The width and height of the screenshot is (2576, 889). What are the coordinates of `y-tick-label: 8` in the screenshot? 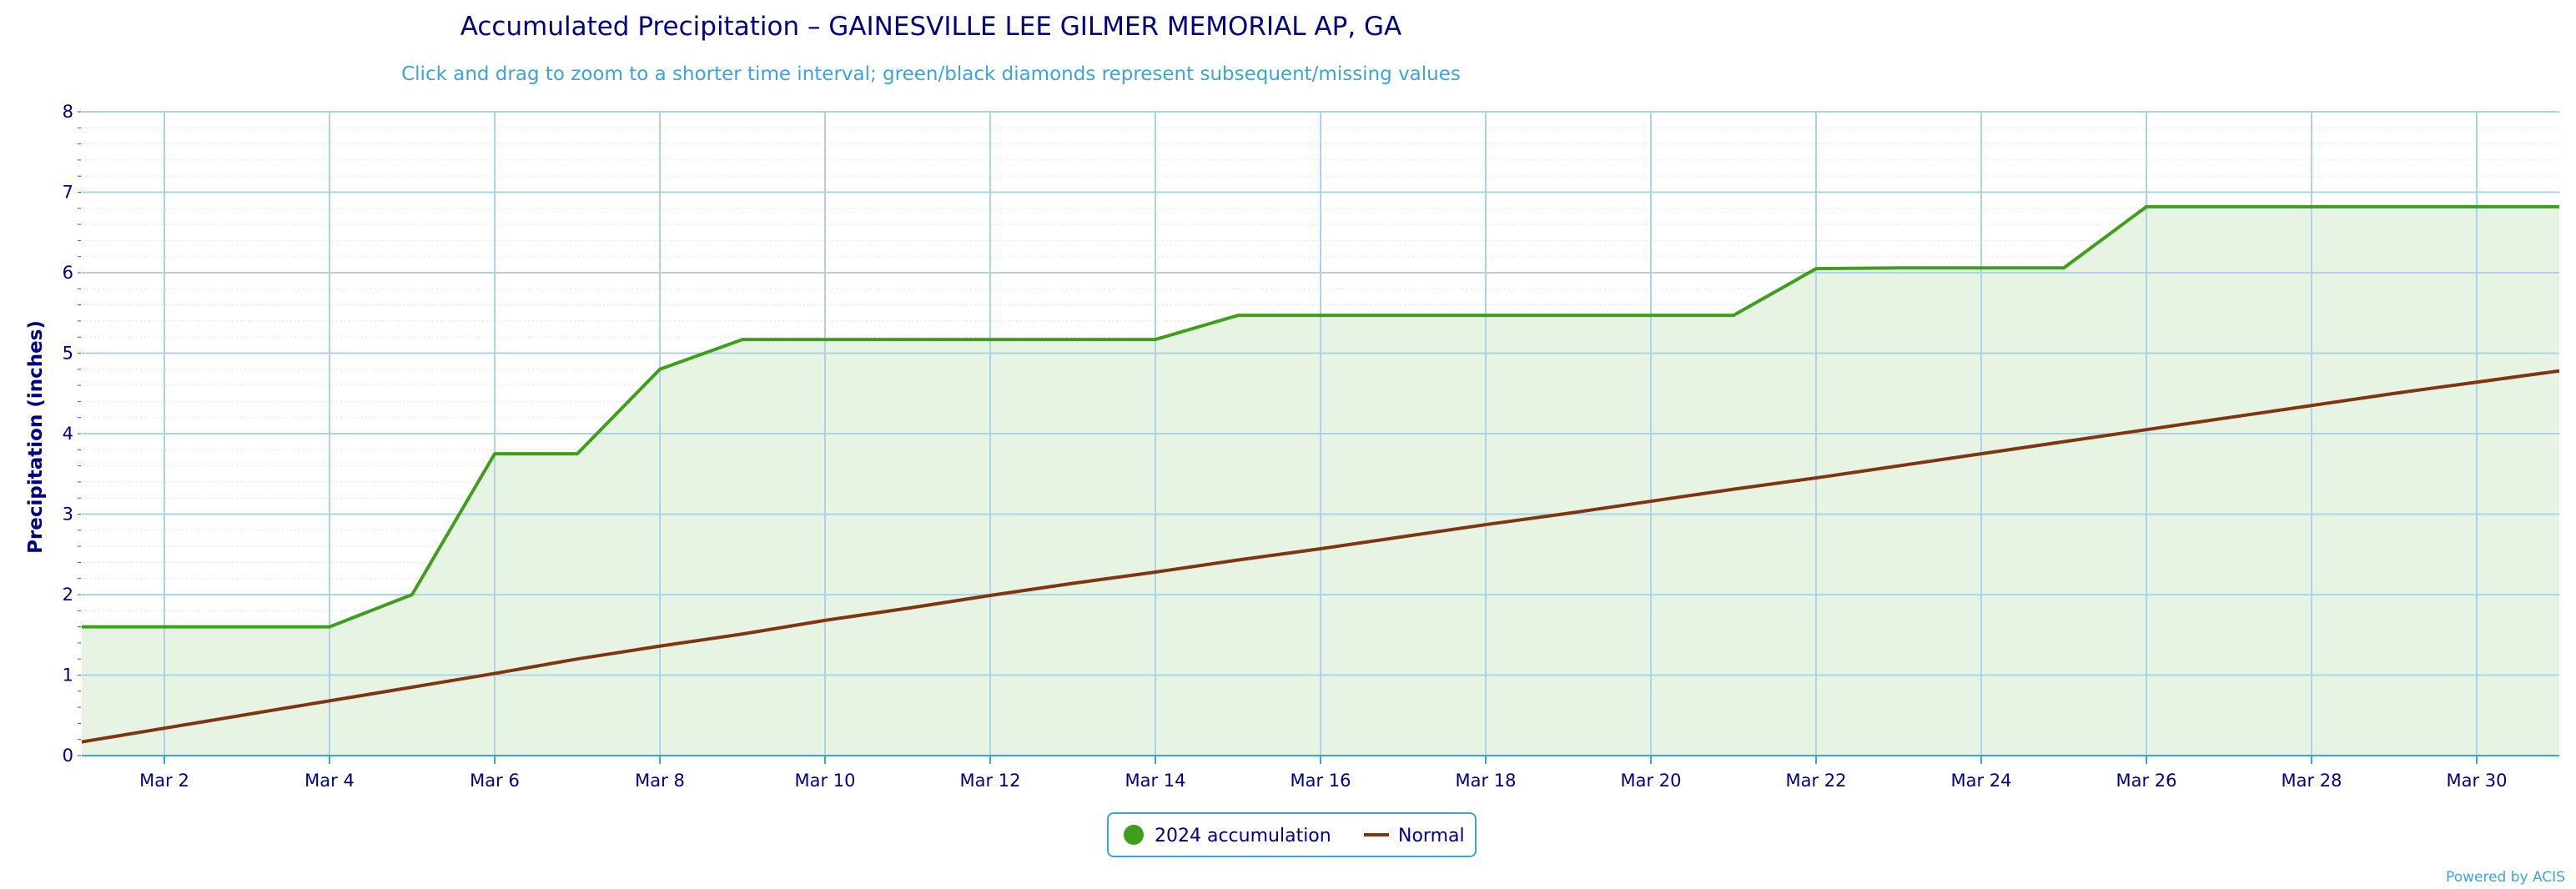 It's located at (68, 112).